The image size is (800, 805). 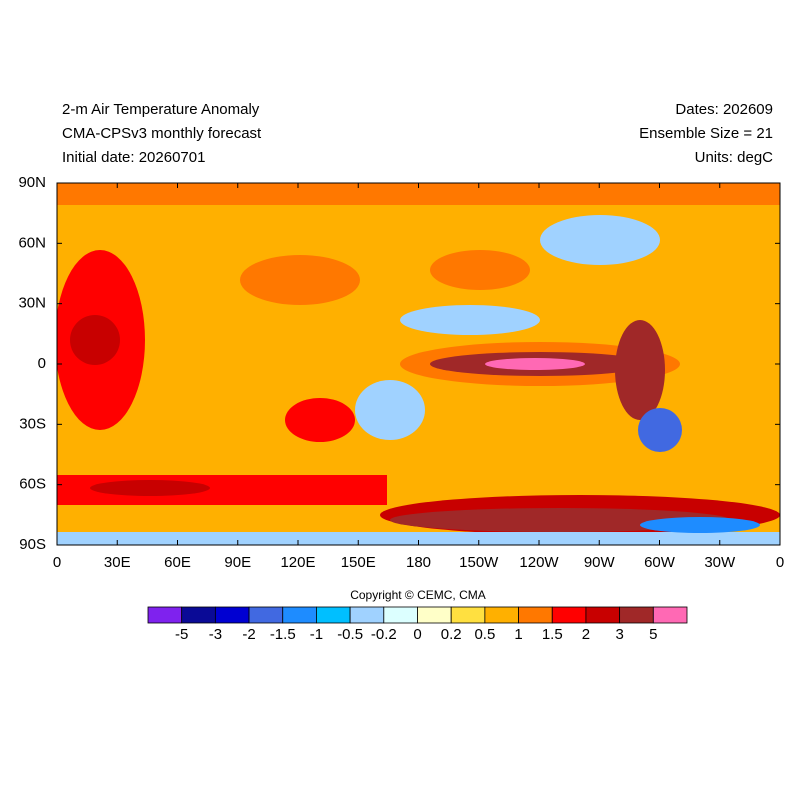 What do you see at coordinates (600, 562) in the screenshot?
I see `lon-label: 90W` at bounding box center [600, 562].